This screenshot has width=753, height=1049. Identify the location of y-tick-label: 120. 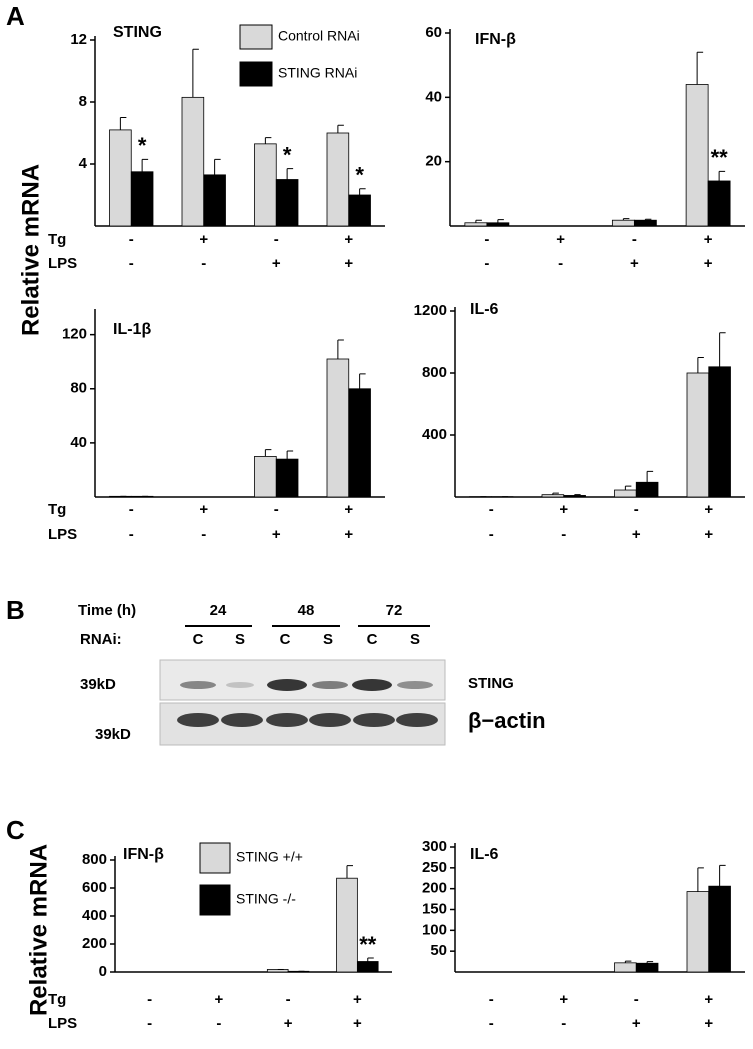
(74, 334).